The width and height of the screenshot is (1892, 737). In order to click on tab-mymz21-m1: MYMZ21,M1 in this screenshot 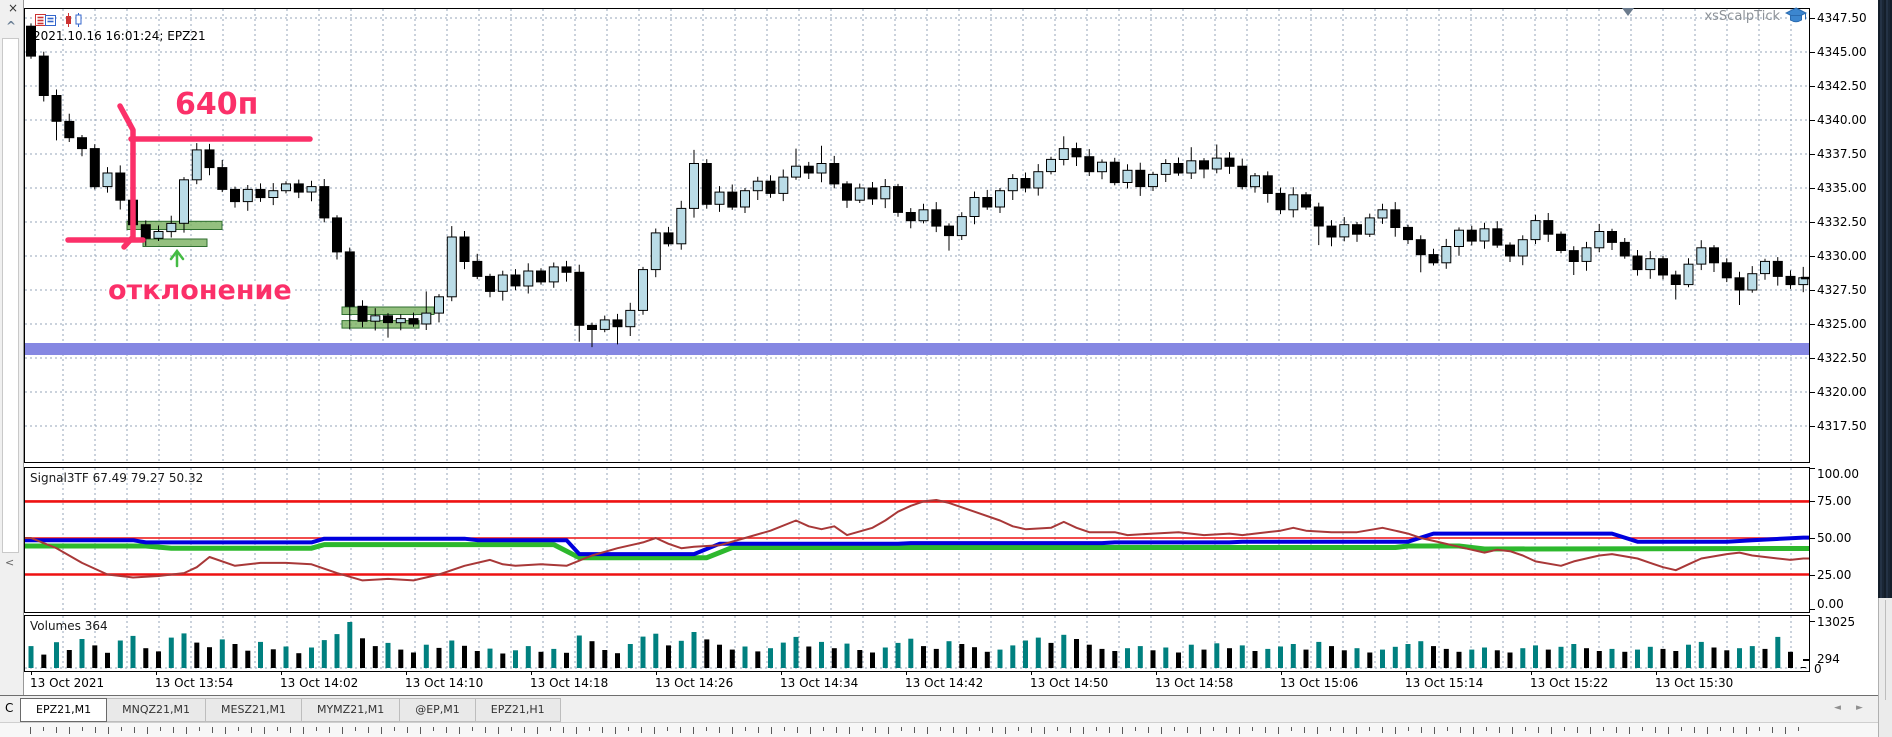, I will do `click(350, 710)`.